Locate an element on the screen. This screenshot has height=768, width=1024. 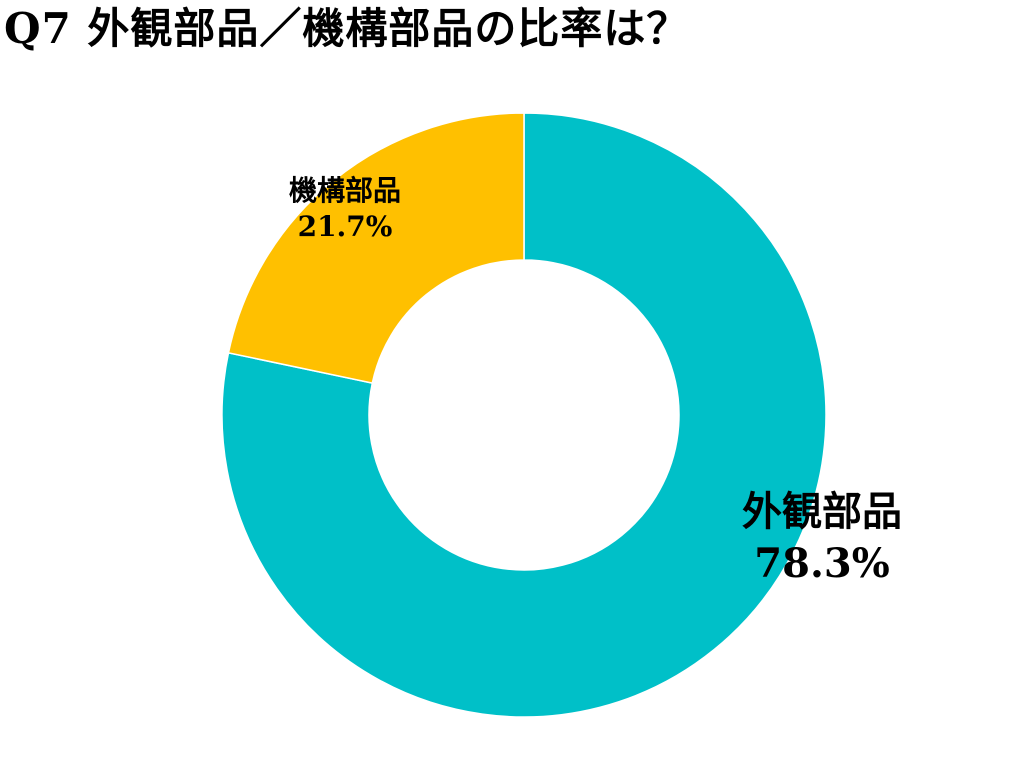
chart-title: Q7 外観部品／機構部品の比率は？ is located at coordinates (347, 28).